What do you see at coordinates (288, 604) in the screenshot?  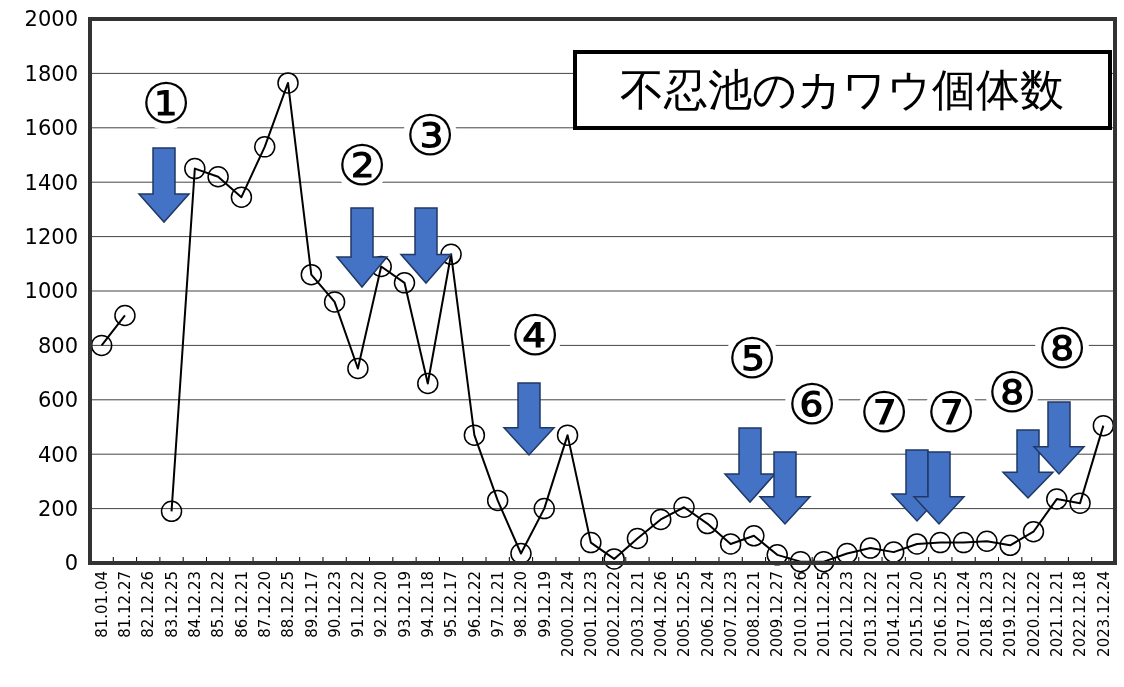 I see `x-tick-label: 88.12.25` at bounding box center [288, 604].